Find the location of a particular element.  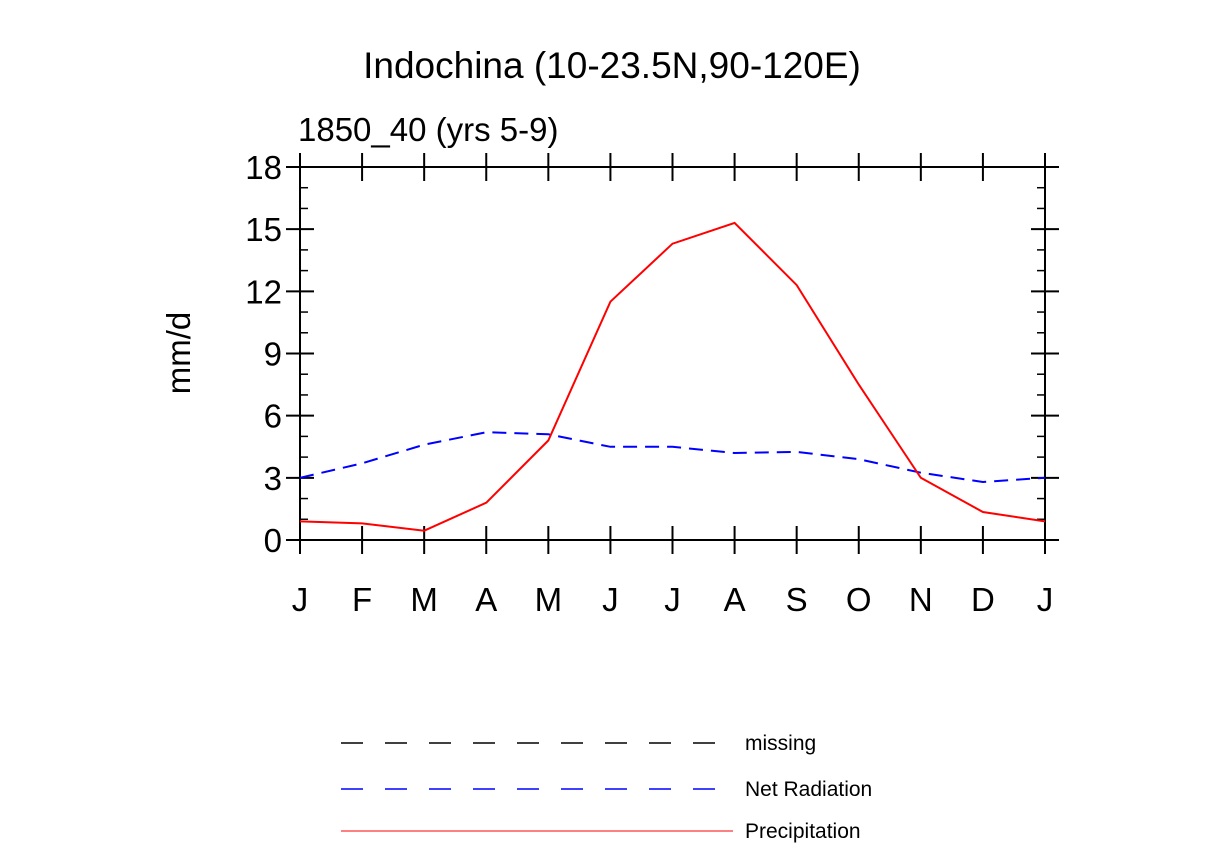

series-line-net-radiation is located at coordinates (672, 457).